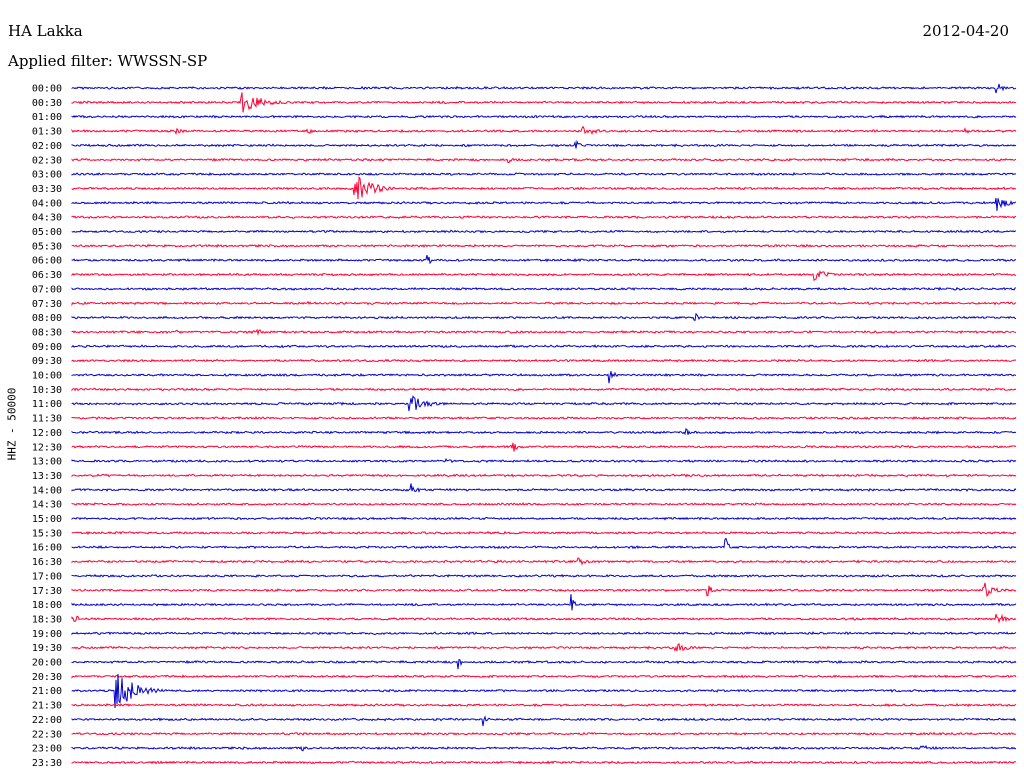 This screenshot has width=1024, height=780. What do you see at coordinates (47, 218) in the screenshot?
I see `time-label: 04:30` at bounding box center [47, 218].